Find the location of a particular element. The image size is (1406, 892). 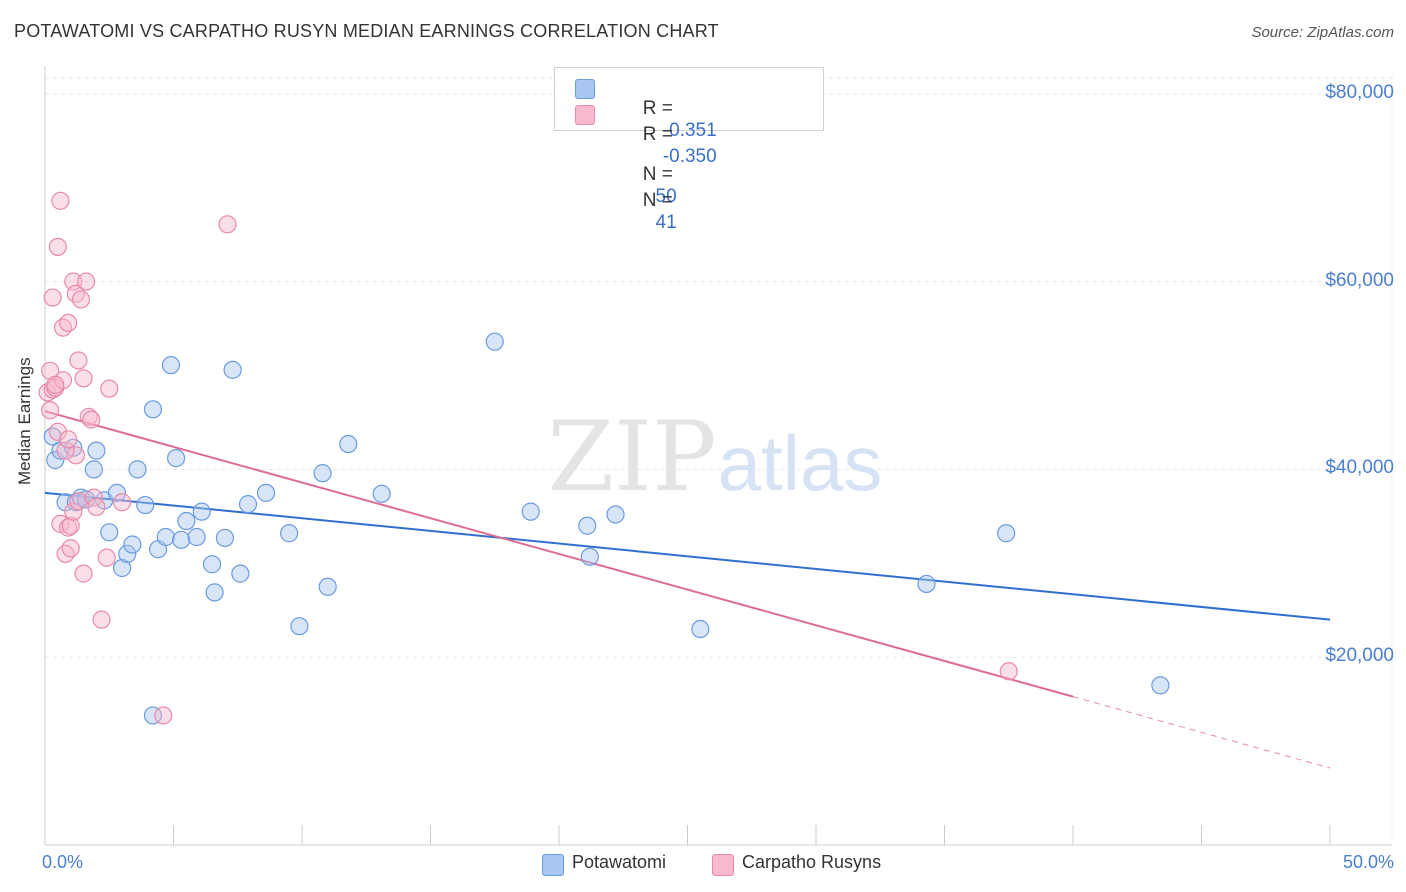

series-legend-swatch-potawatomi is located at coordinates (553, 865).